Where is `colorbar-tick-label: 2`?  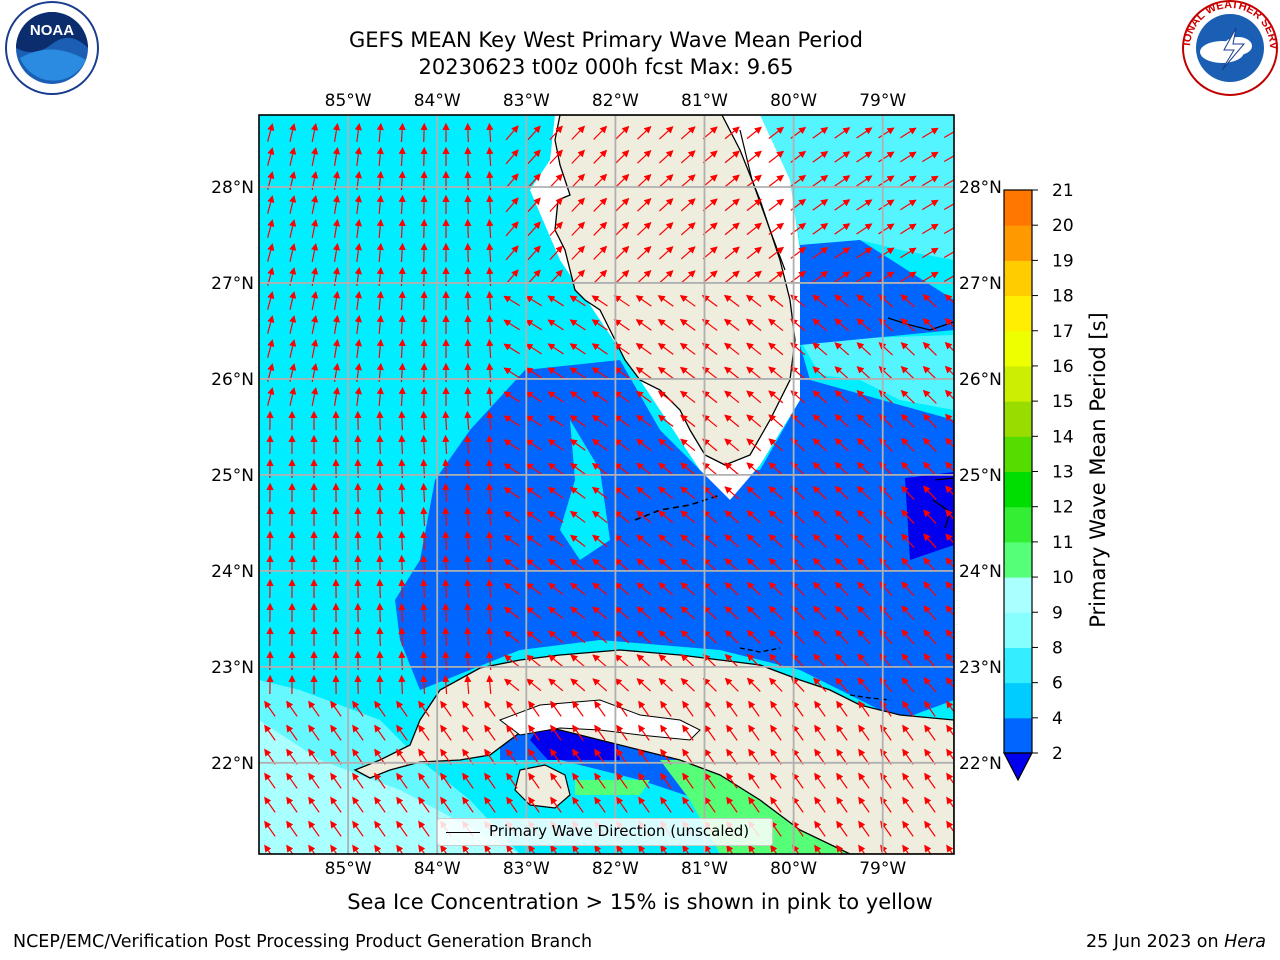
colorbar-tick-label: 2 is located at coordinates (1057, 754).